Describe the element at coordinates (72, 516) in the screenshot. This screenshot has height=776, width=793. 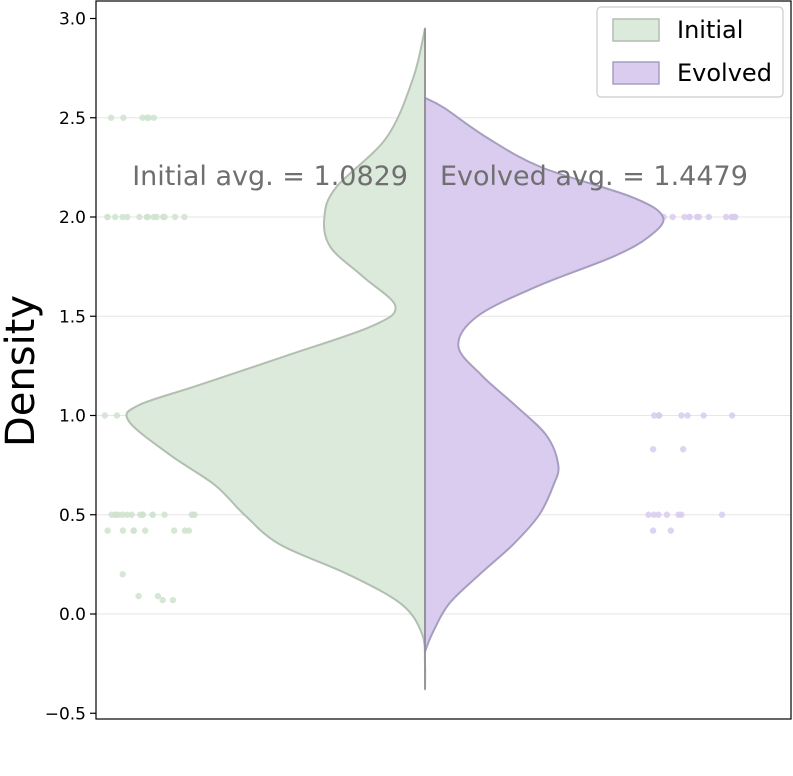
I see `y-tick-label: 0.5` at that location.